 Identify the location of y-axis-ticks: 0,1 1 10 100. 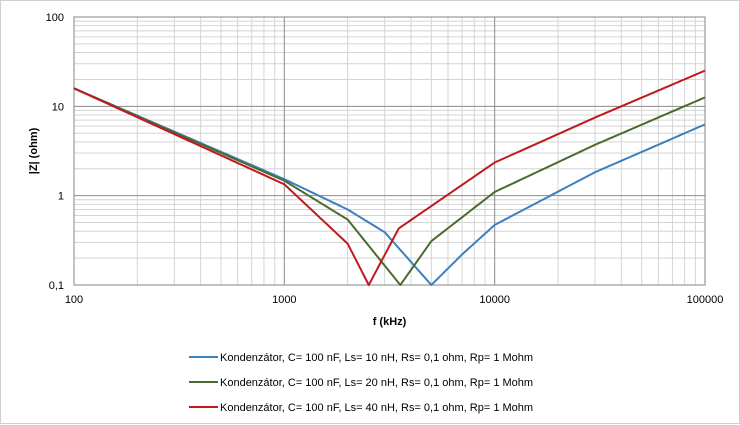
(55, 152).